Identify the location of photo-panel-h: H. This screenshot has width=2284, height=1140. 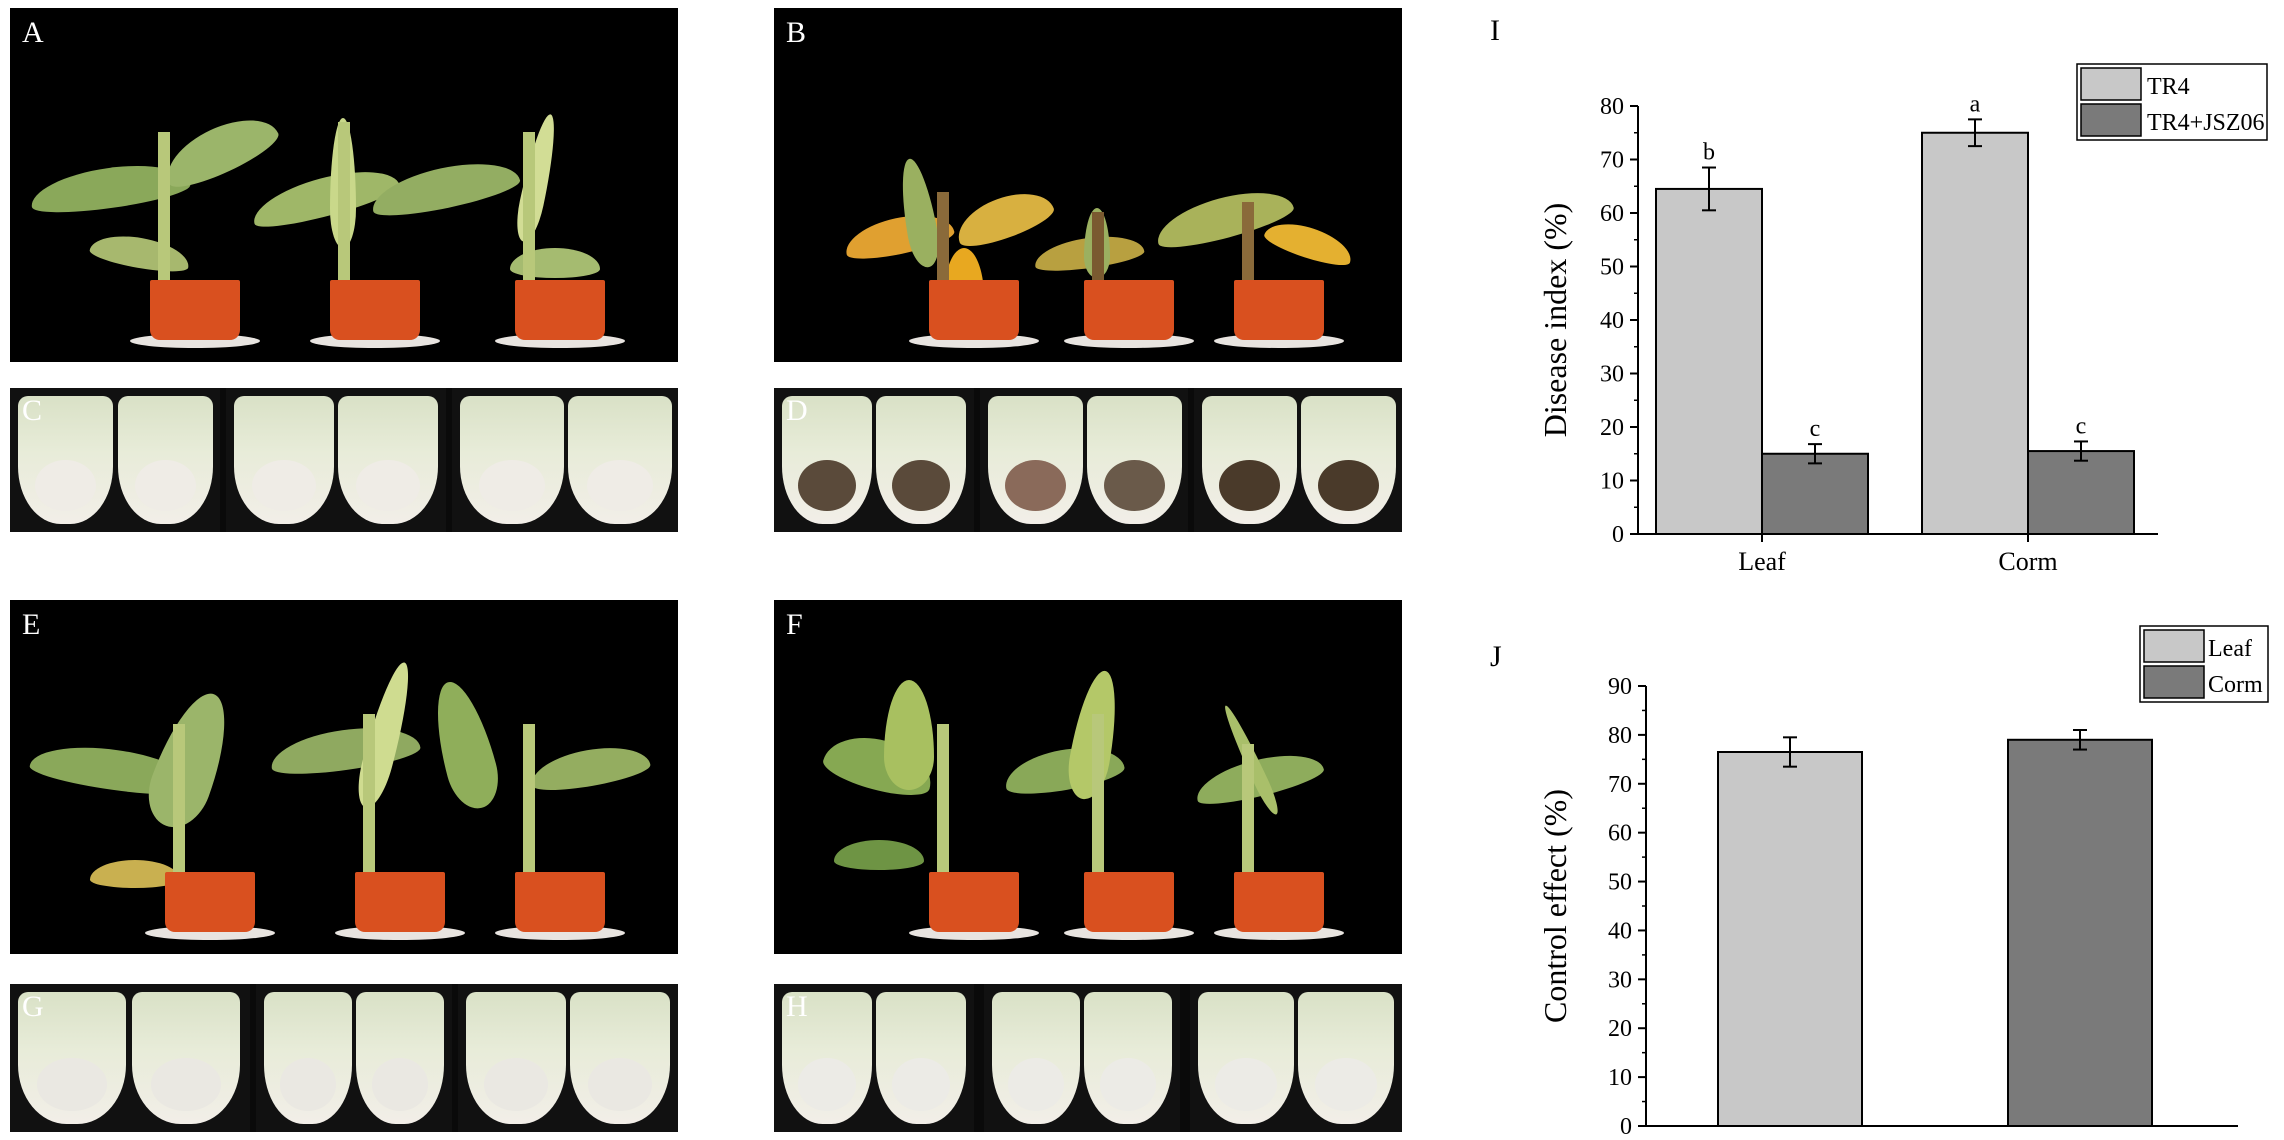
(1088, 1058).